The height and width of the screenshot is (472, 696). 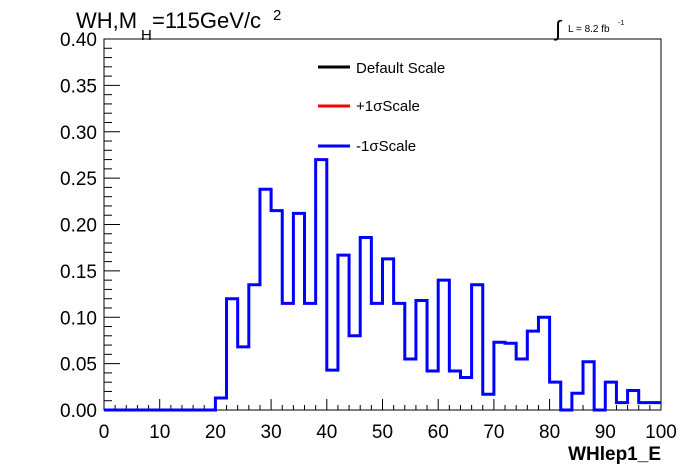 I want to click on x-tick-labels: 0 10 20 30 40 50 60 70 80 90 100, so click(x=388, y=432).